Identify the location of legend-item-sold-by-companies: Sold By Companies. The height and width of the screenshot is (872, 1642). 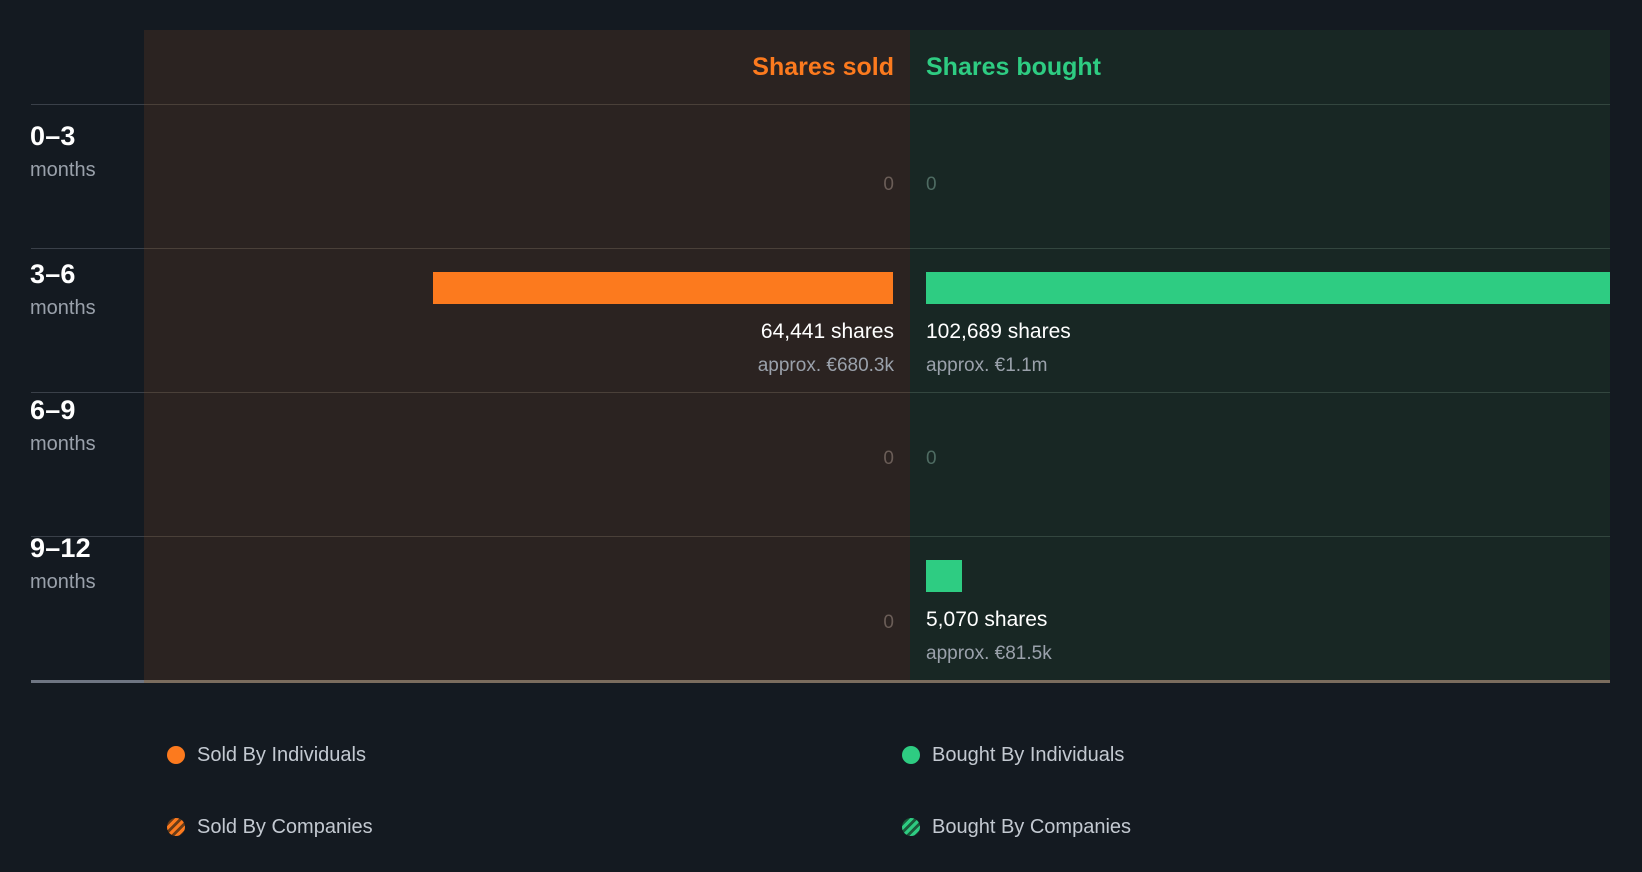
(270, 827).